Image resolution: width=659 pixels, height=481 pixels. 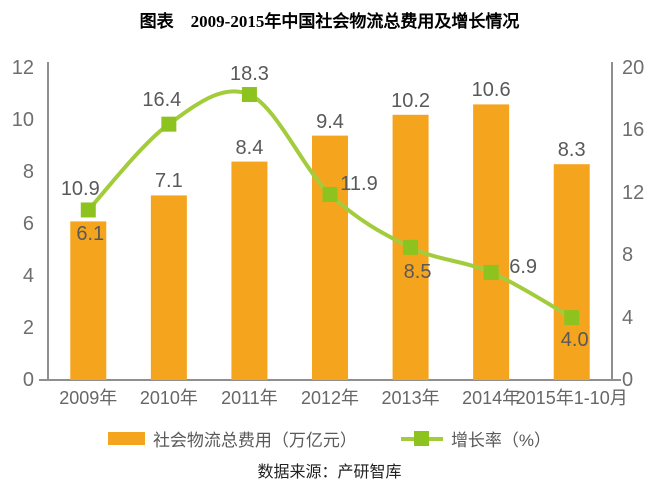 What do you see at coordinates (501, 440) in the screenshot?
I see `legend-label-growth-rate: 增长率（%）` at bounding box center [501, 440].